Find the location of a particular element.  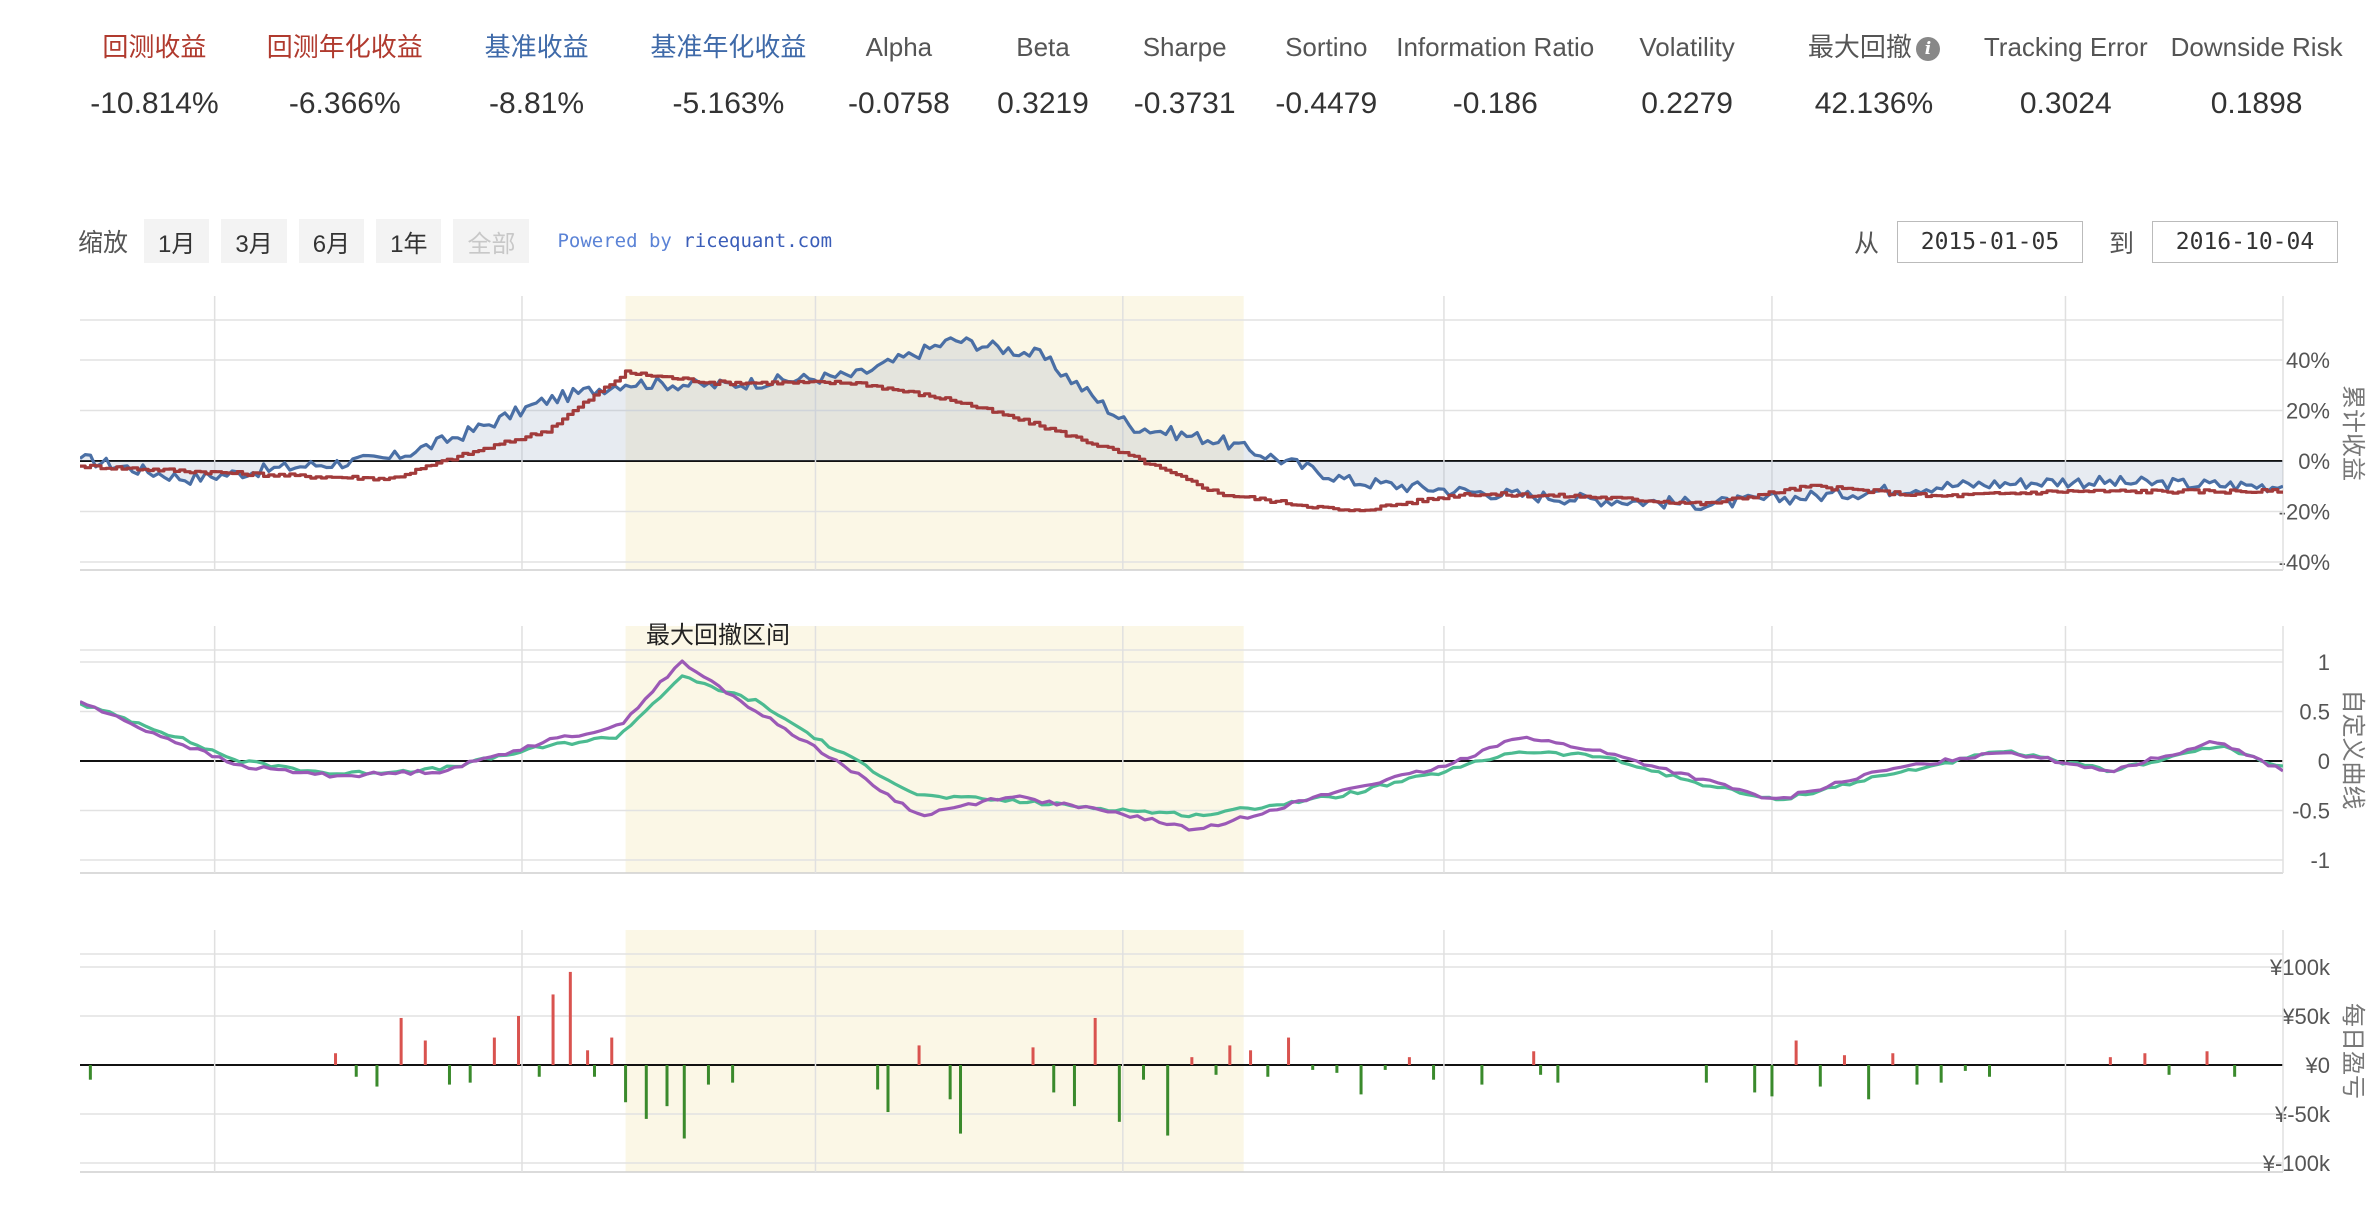

range-from-input is located at coordinates (1989, 242).